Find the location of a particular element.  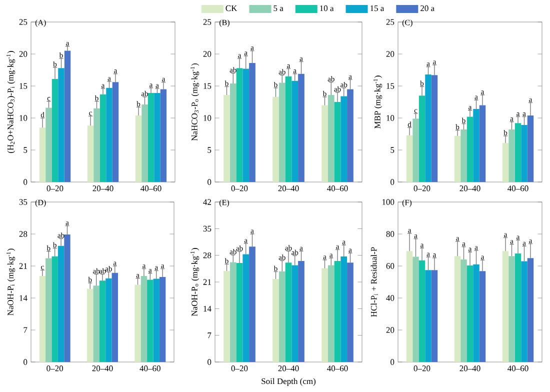

y-axis-title: NaHCO$_{3}$-P$_{o}$ (mg·kg$^{-1}$) is located at coordinates (195, 102).